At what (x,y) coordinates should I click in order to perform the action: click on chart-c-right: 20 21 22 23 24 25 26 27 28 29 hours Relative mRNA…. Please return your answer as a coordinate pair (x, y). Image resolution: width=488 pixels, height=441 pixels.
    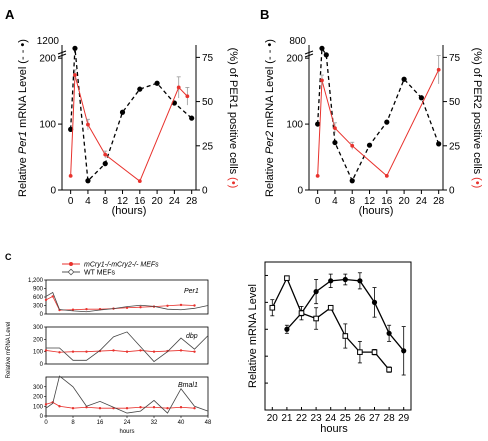
    Looking at the image, I should click on (329, 348).